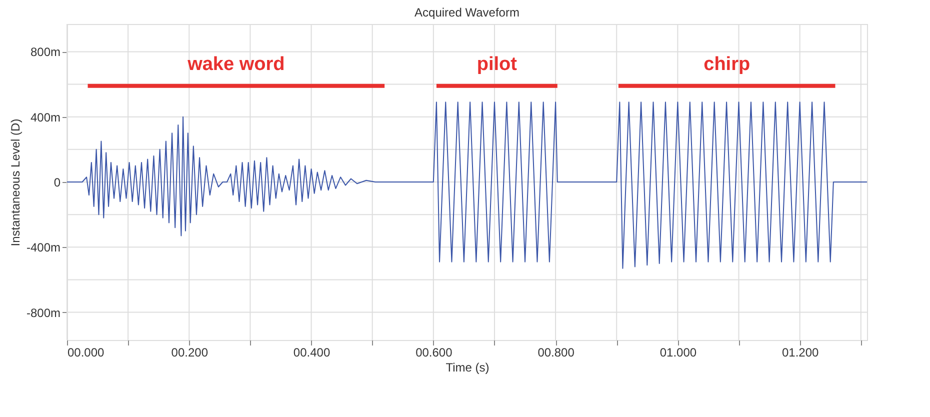  I want to click on y-tick-label: -400m, so click(43, 247).